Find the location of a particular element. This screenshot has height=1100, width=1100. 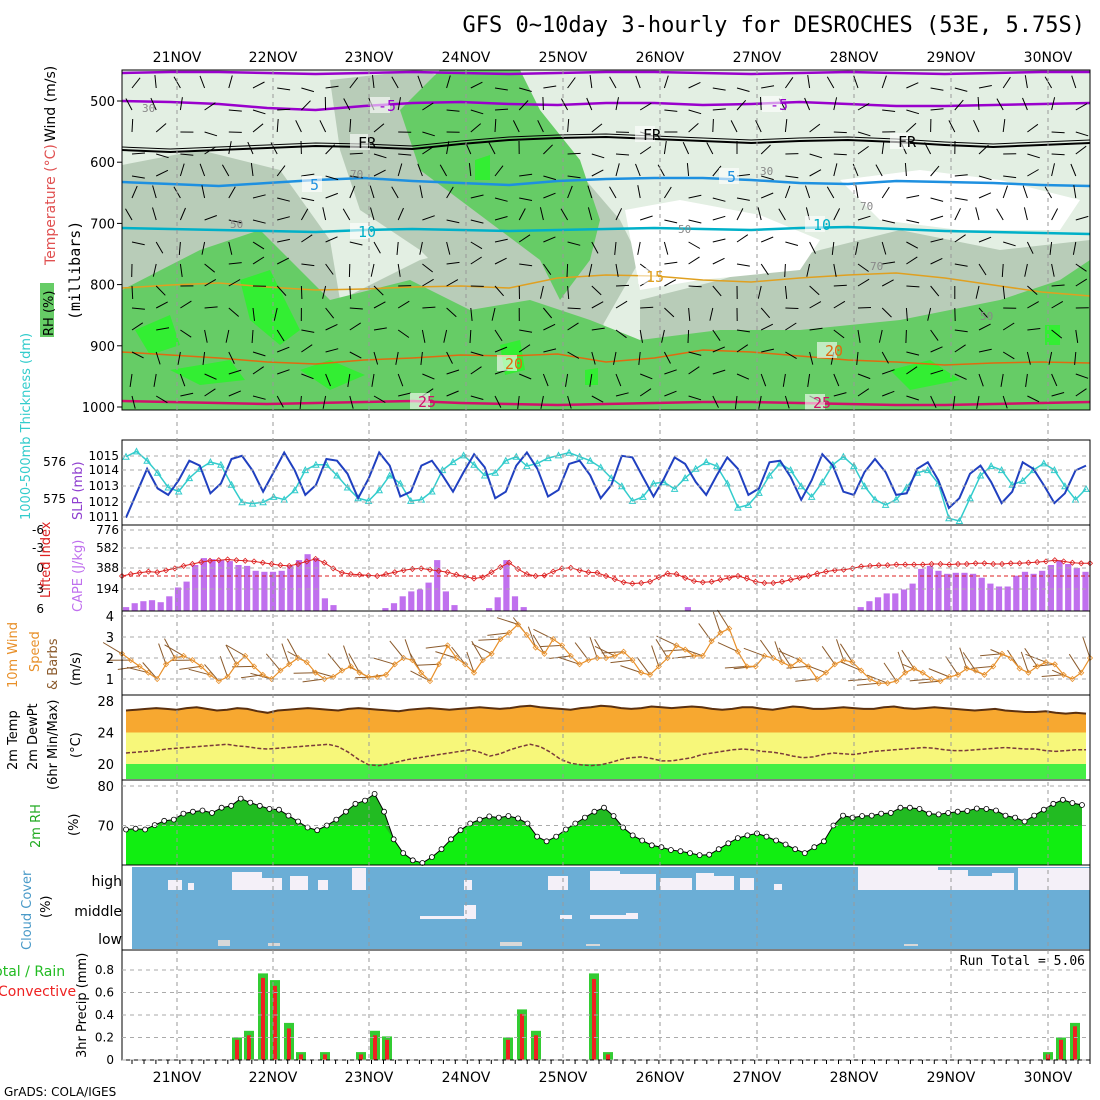

date-label-top: 30NOV is located at coordinates (1048, 58).